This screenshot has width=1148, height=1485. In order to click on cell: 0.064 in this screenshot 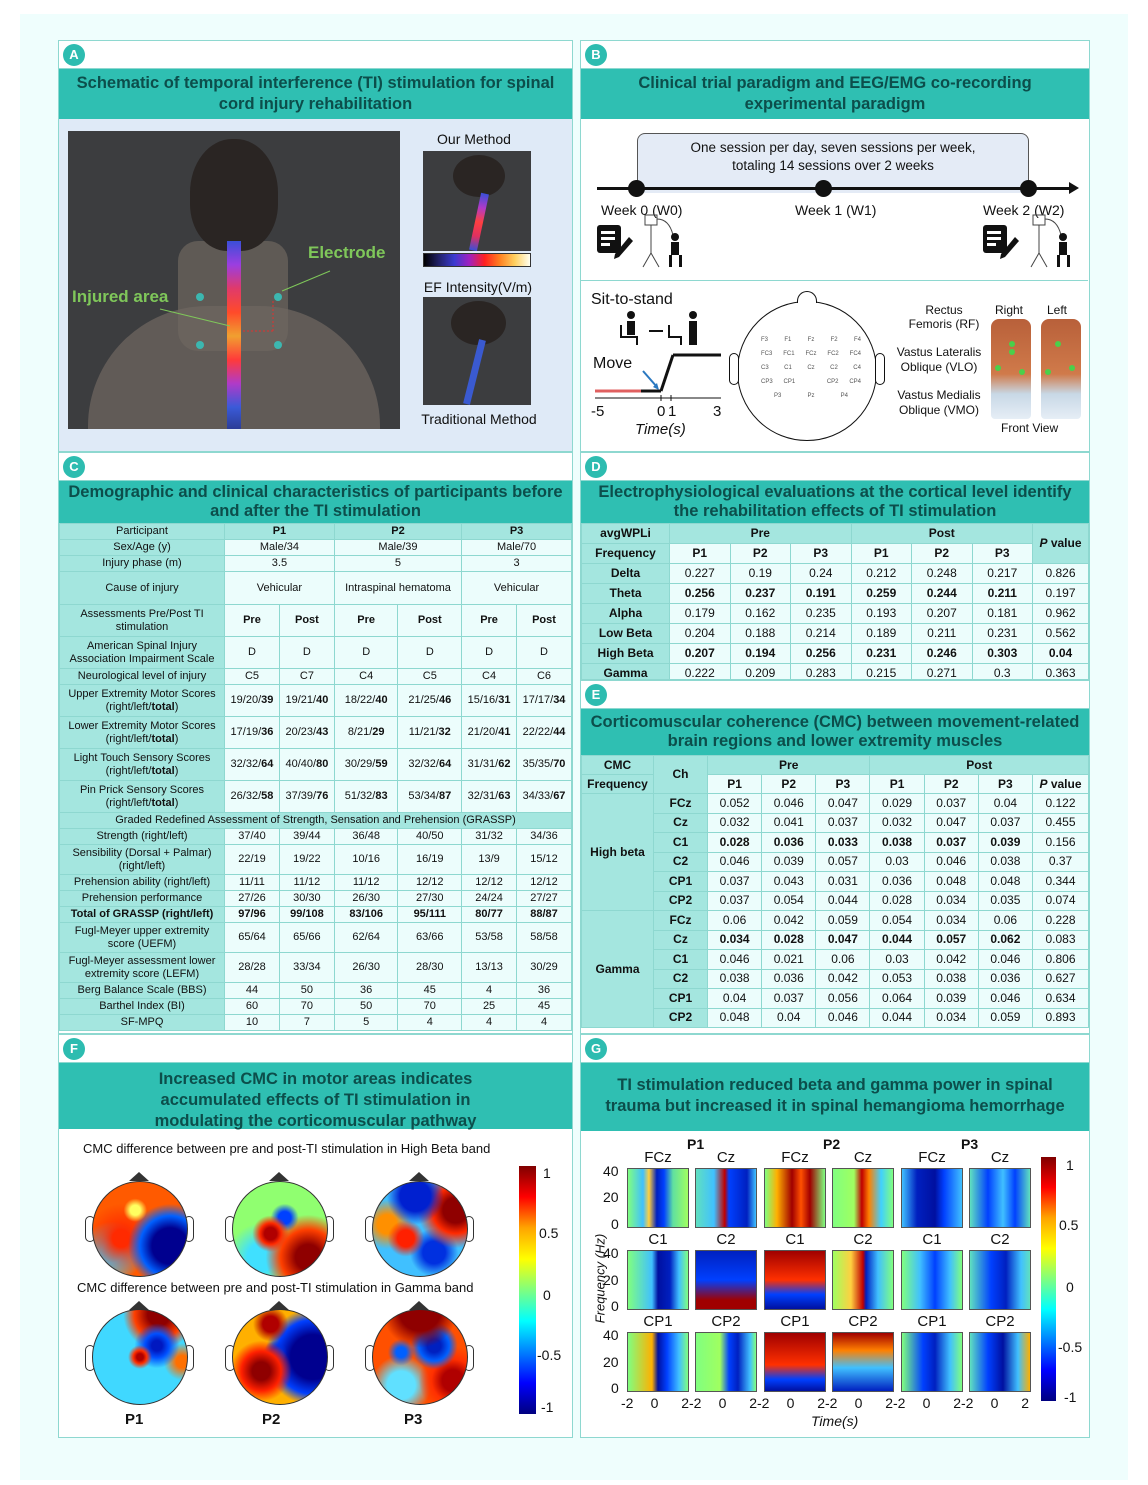, I will do `click(897, 998)`.